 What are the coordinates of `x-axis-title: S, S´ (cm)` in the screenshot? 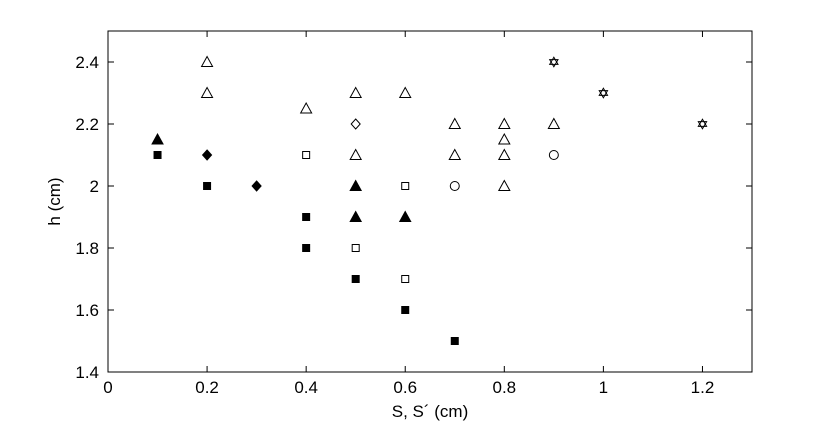 It's located at (430, 411).